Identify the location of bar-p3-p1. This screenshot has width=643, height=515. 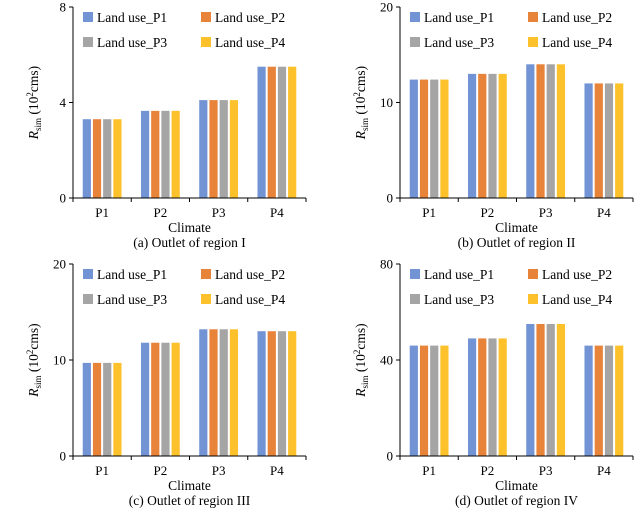
(530, 131).